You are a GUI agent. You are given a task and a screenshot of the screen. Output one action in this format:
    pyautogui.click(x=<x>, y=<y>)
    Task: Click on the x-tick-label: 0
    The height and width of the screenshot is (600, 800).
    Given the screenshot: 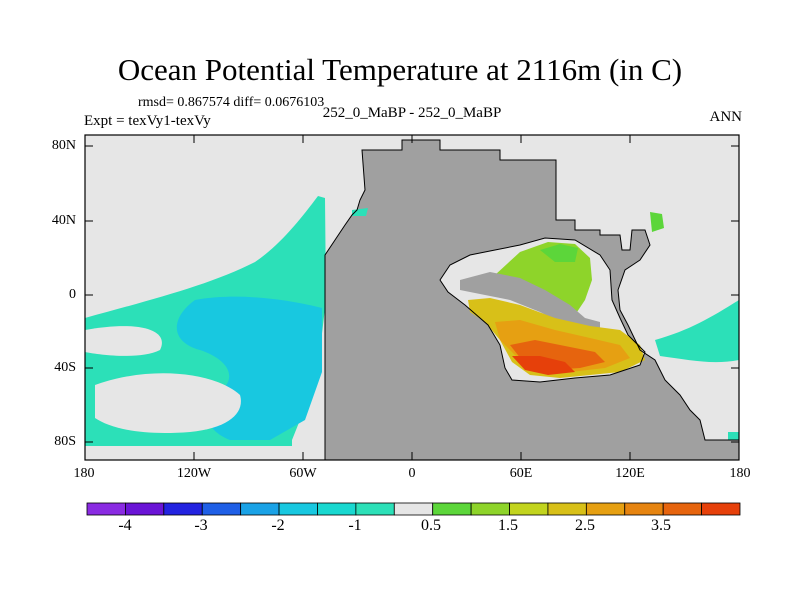 What is the action you would take?
    pyautogui.click(x=412, y=473)
    